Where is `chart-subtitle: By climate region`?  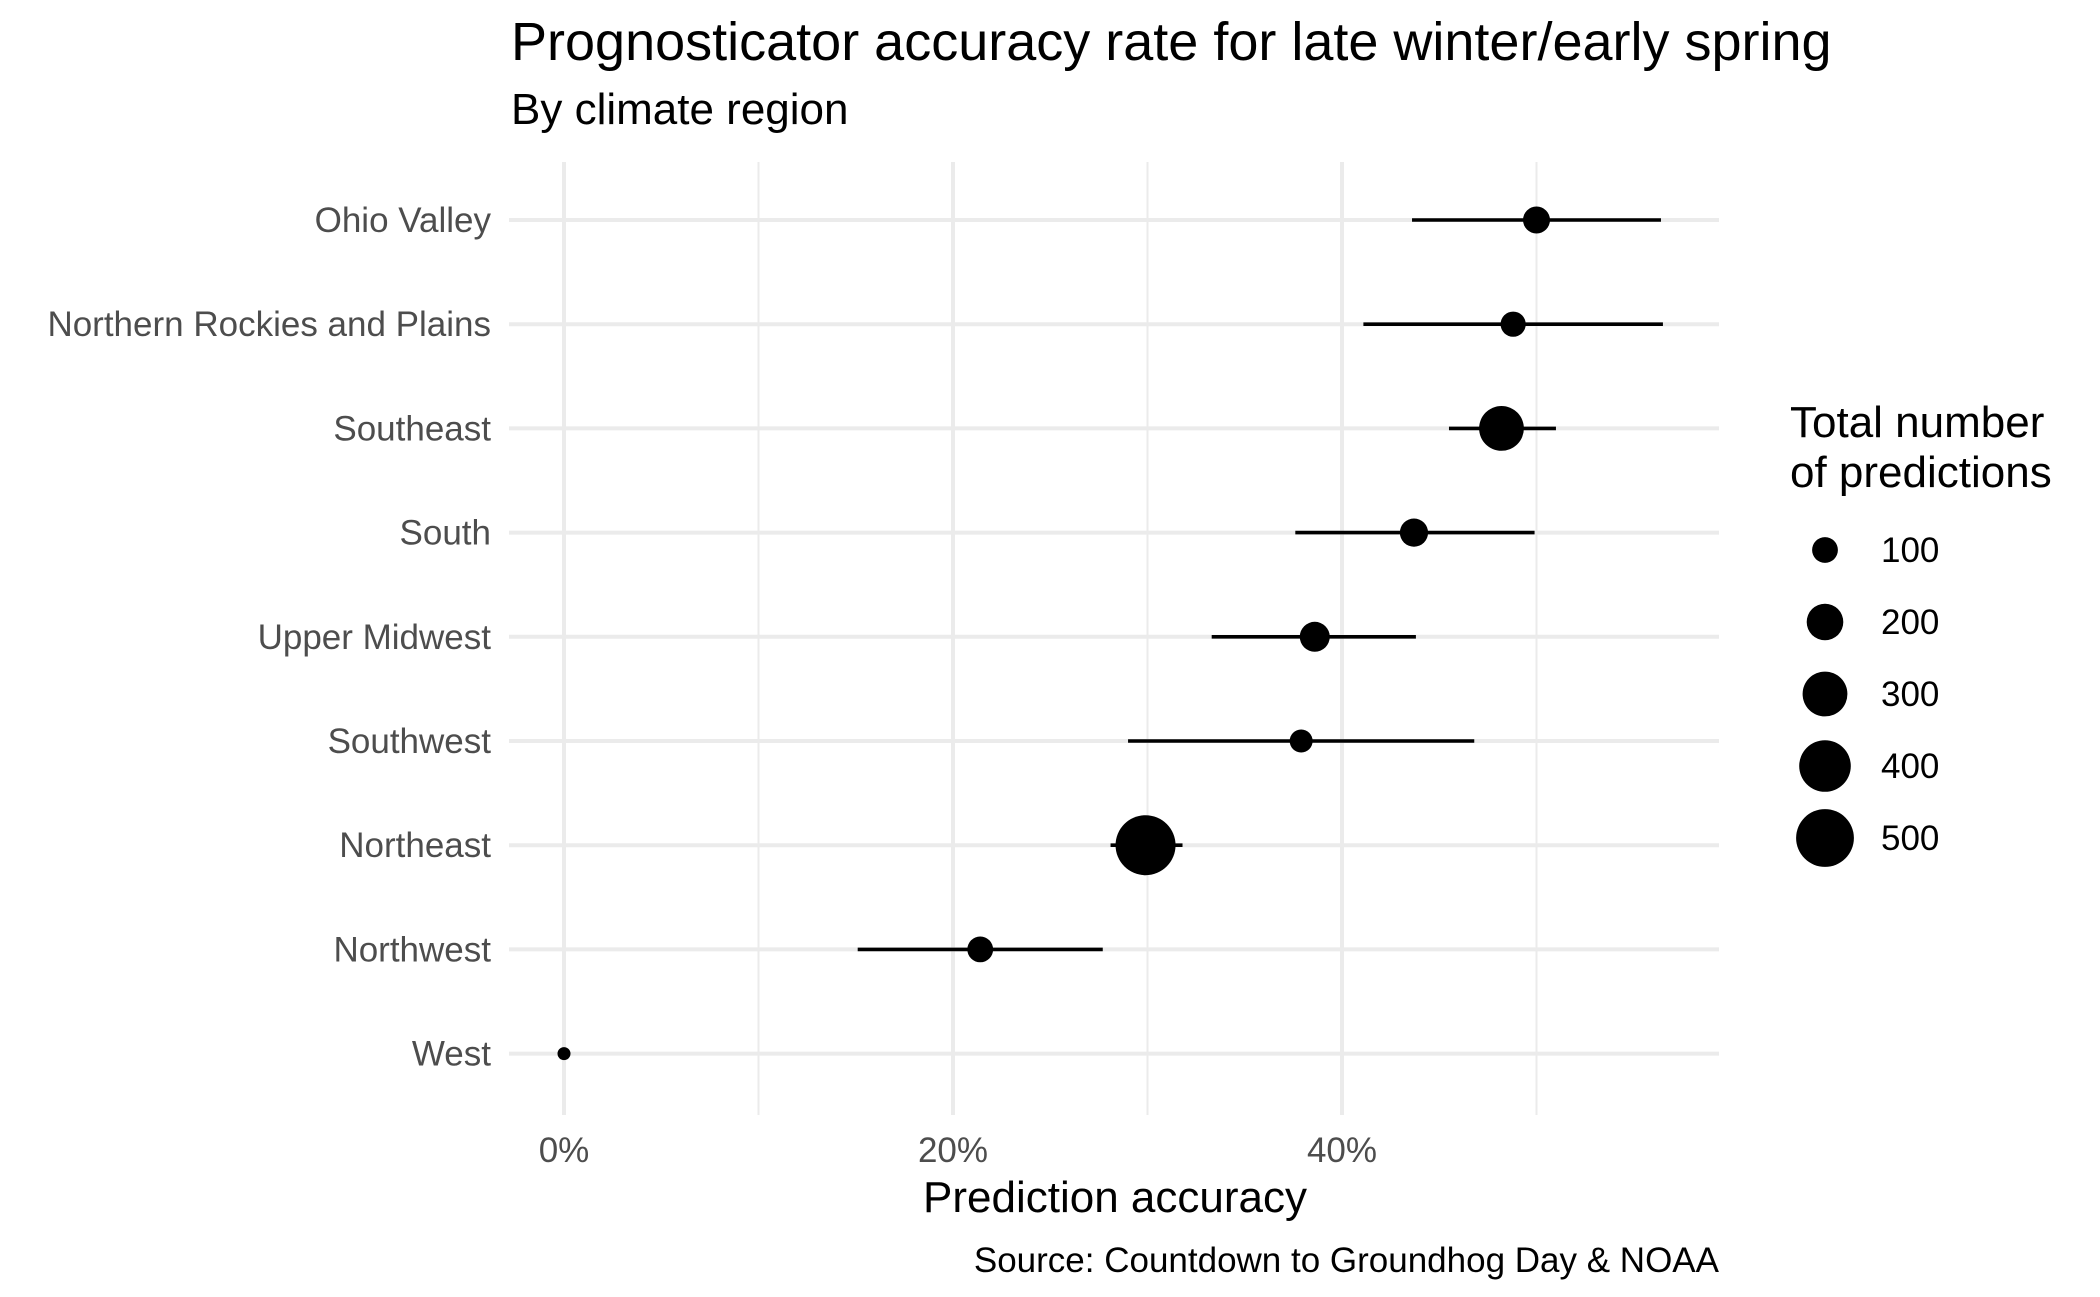
chart-subtitle: By climate region is located at coordinates (679, 109).